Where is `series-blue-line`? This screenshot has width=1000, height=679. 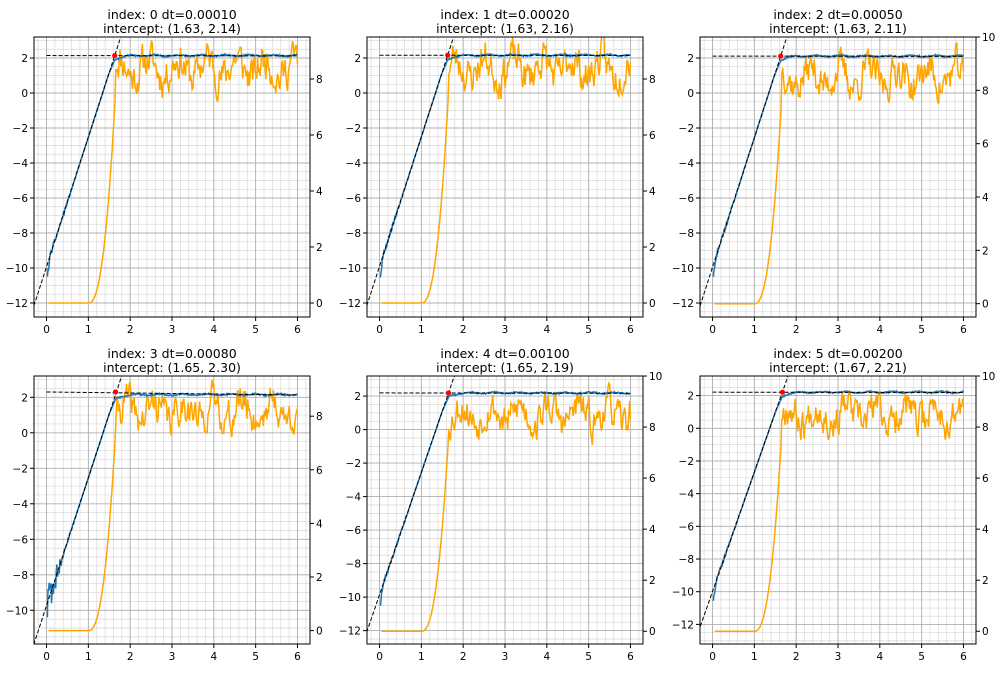
series-blue-line is located at coordinates (838, 164).